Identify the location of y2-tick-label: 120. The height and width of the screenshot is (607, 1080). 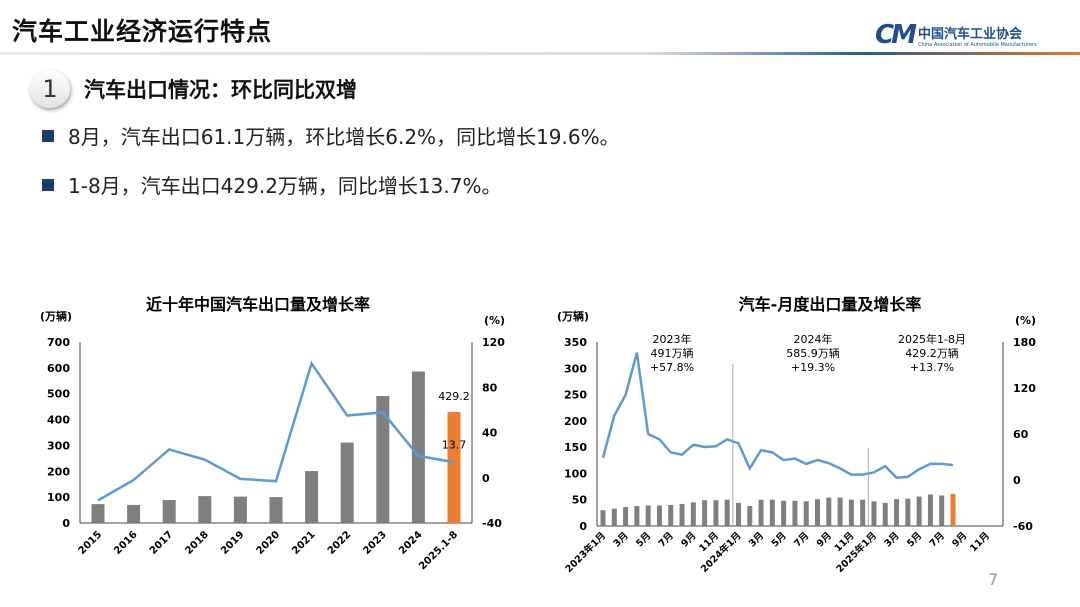
(493, 342).